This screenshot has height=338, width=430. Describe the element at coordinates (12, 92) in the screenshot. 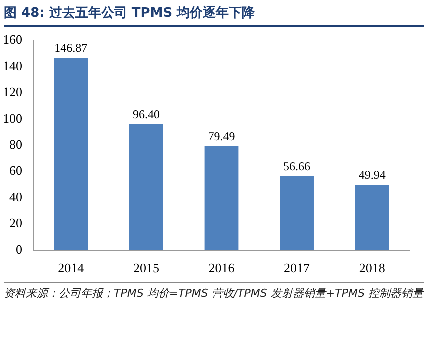

I see `y-tick-label: 120` at that location.